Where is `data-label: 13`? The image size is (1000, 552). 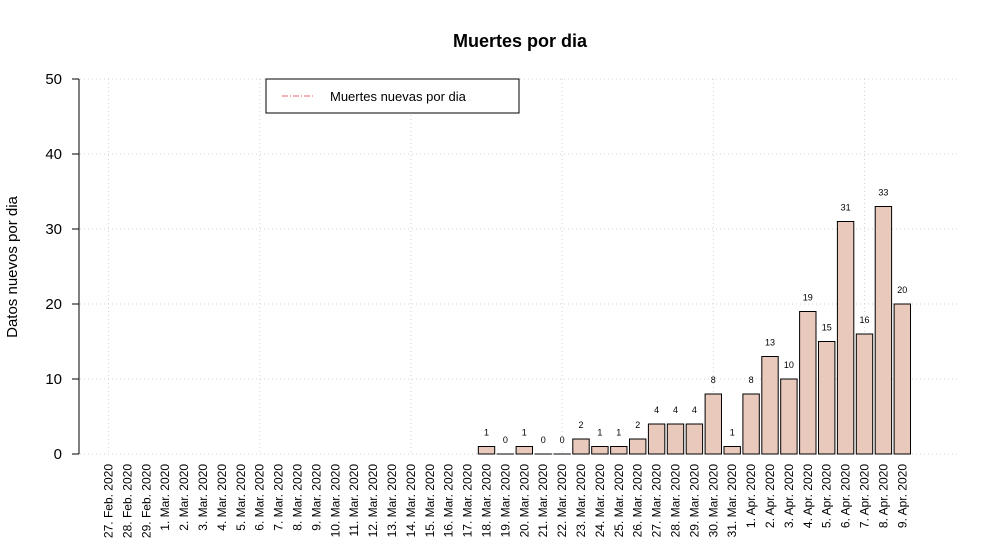
data-label: 13 is located at coordinates (770, 343).